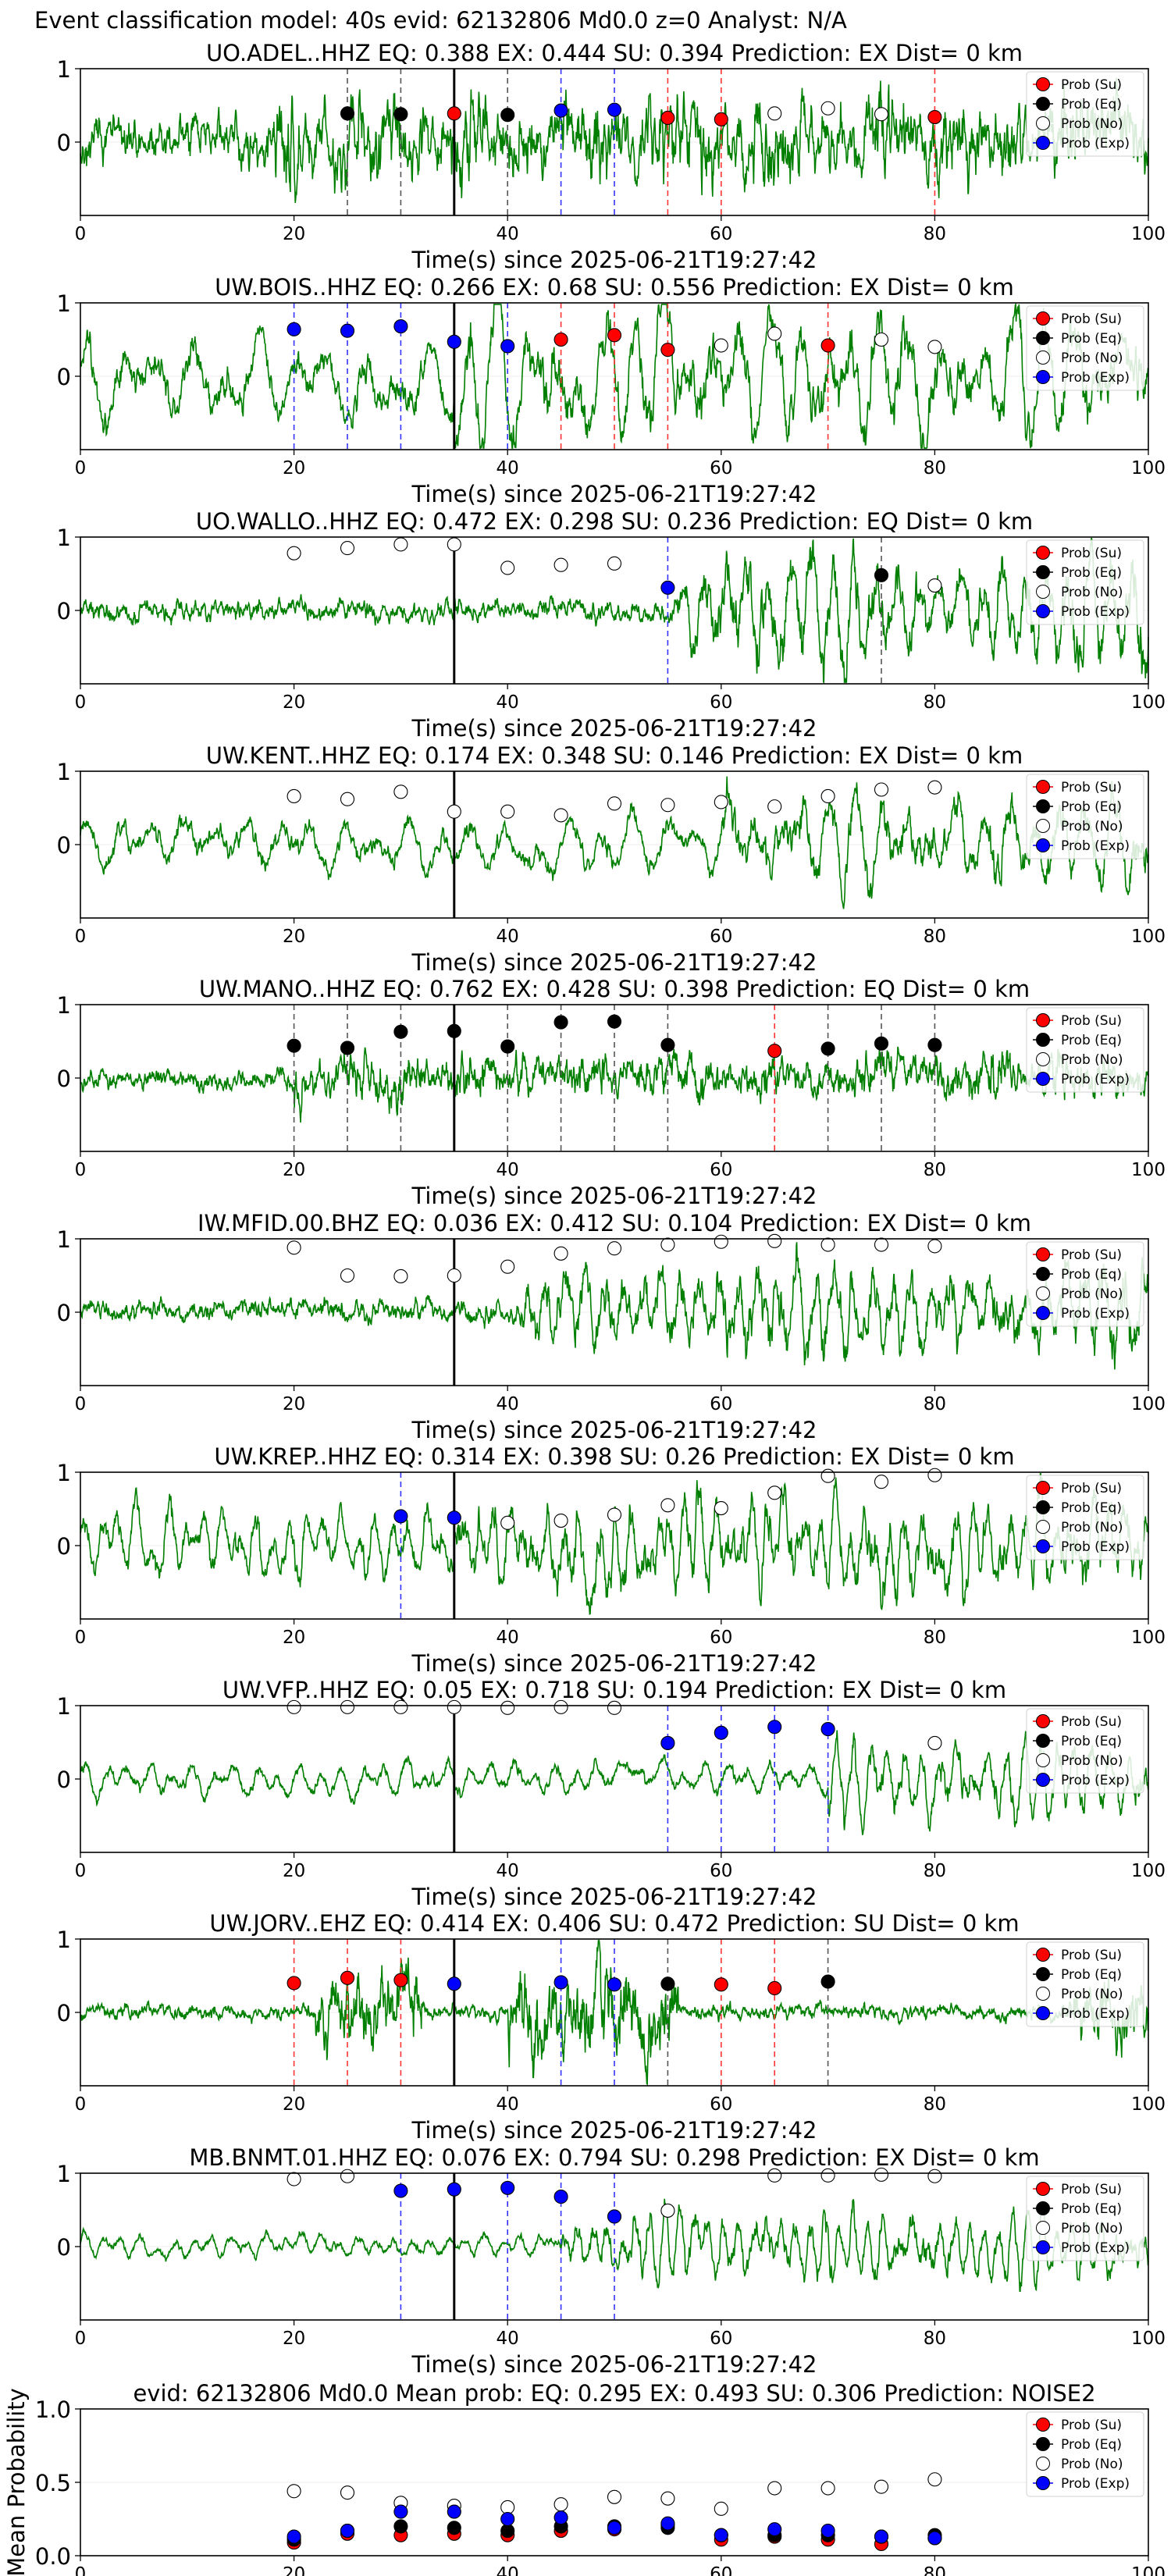 Image resolution: width=1171 pixels, height=2576 pixels. Describe the element at coordinates (721, 1404) in the screenshot. I see `xtick-label-5-3: 60` at that location.